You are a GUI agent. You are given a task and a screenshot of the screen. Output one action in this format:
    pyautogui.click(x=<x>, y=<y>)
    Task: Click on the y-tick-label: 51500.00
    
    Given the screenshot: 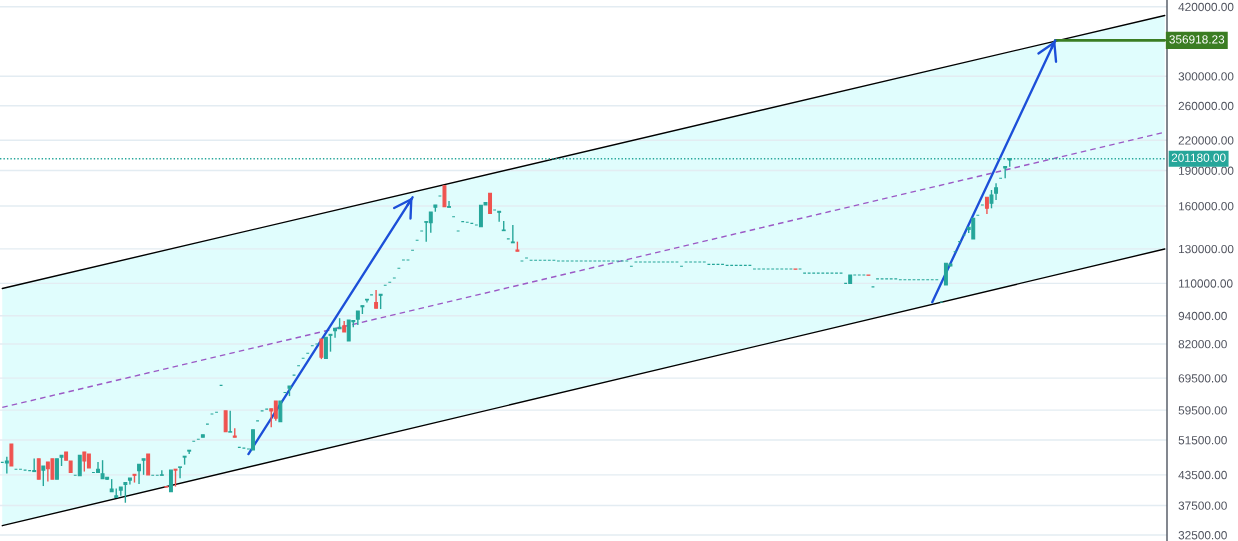 What is the action you would take?
    pyautogui.click(x=1202, y=440)
    